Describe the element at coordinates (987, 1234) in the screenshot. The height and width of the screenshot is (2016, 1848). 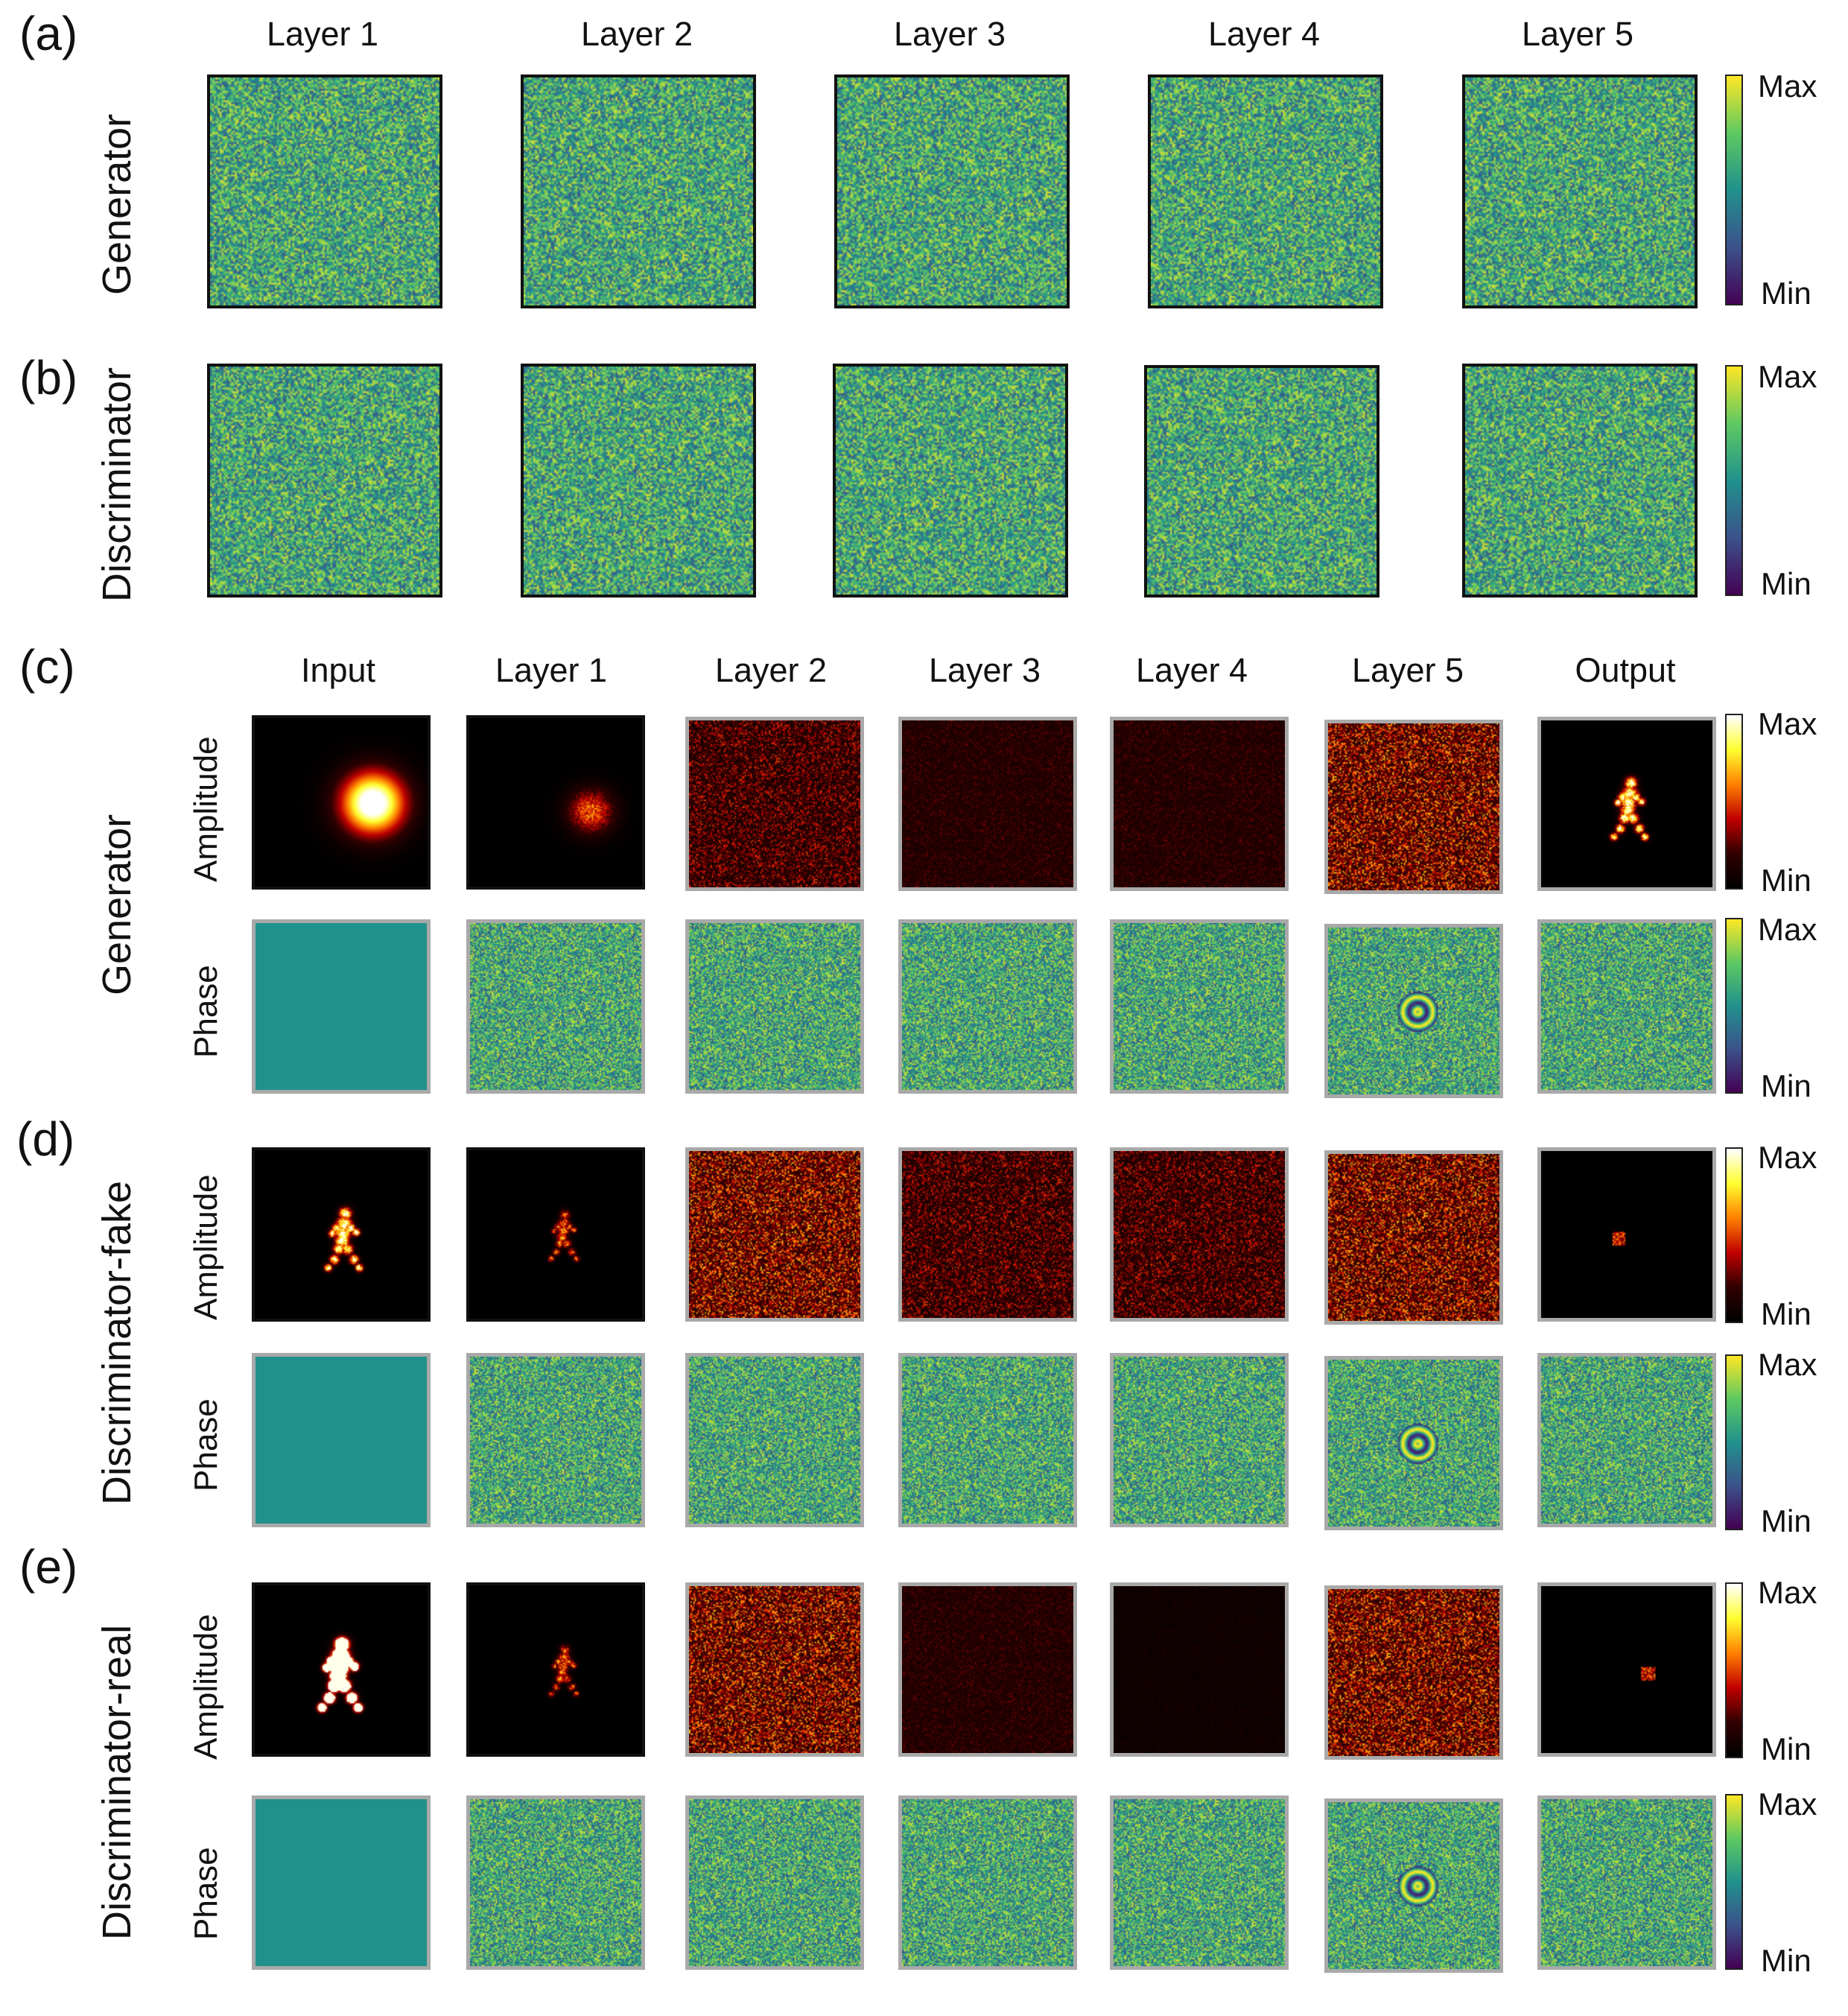
I see `discriminator-fake-layer-3-amplitude` at that location.